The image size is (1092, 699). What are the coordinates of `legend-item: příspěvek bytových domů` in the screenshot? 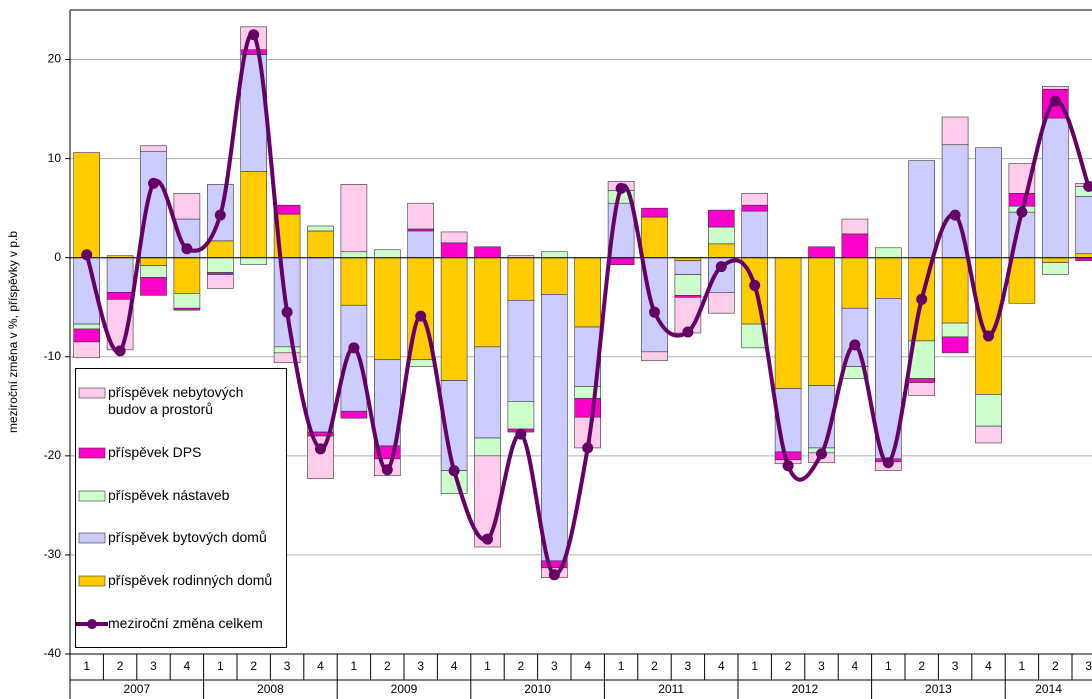 It's located at (181, 537).